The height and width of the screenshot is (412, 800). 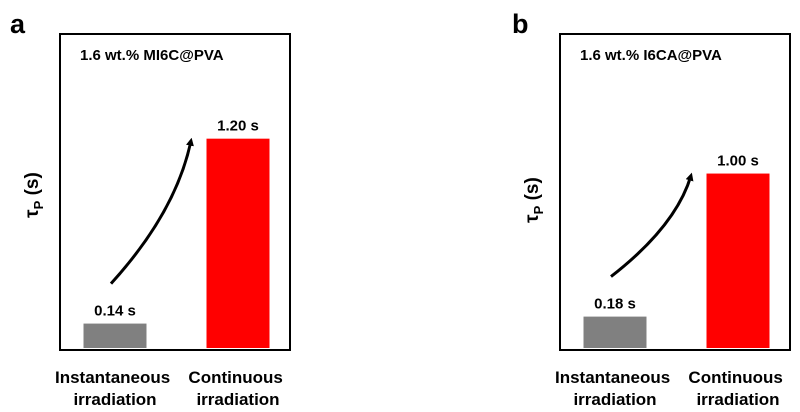 I want to click on bars-b: 0.18 s 1.00 s, so click(x=676, y=250).